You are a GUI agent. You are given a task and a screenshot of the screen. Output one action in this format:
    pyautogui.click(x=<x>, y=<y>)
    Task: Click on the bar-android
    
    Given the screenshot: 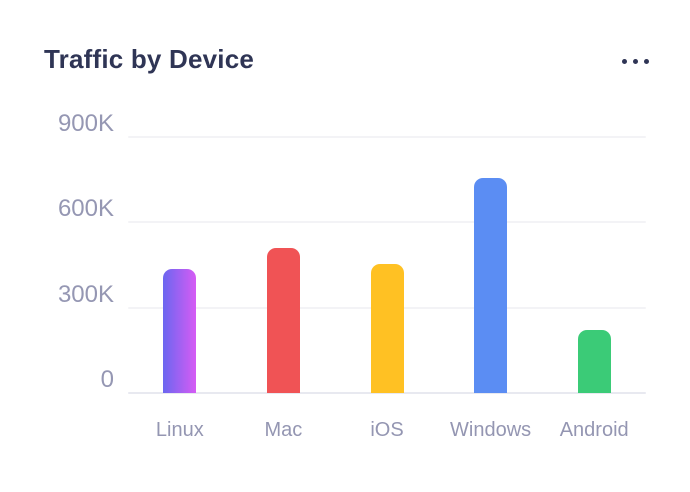 What is the action you would take?
    pyautogui.click(x=594, y=361)
    